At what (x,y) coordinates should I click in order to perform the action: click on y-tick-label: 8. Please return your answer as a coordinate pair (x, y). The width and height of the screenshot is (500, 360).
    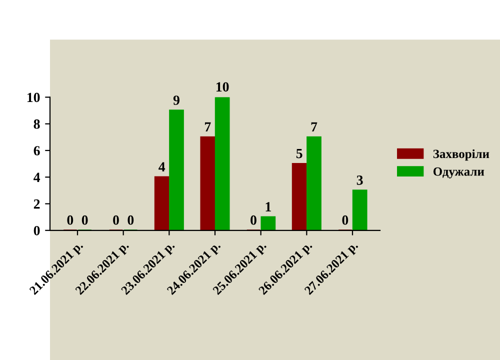
    Looking at the image, I should click on (37, 124).